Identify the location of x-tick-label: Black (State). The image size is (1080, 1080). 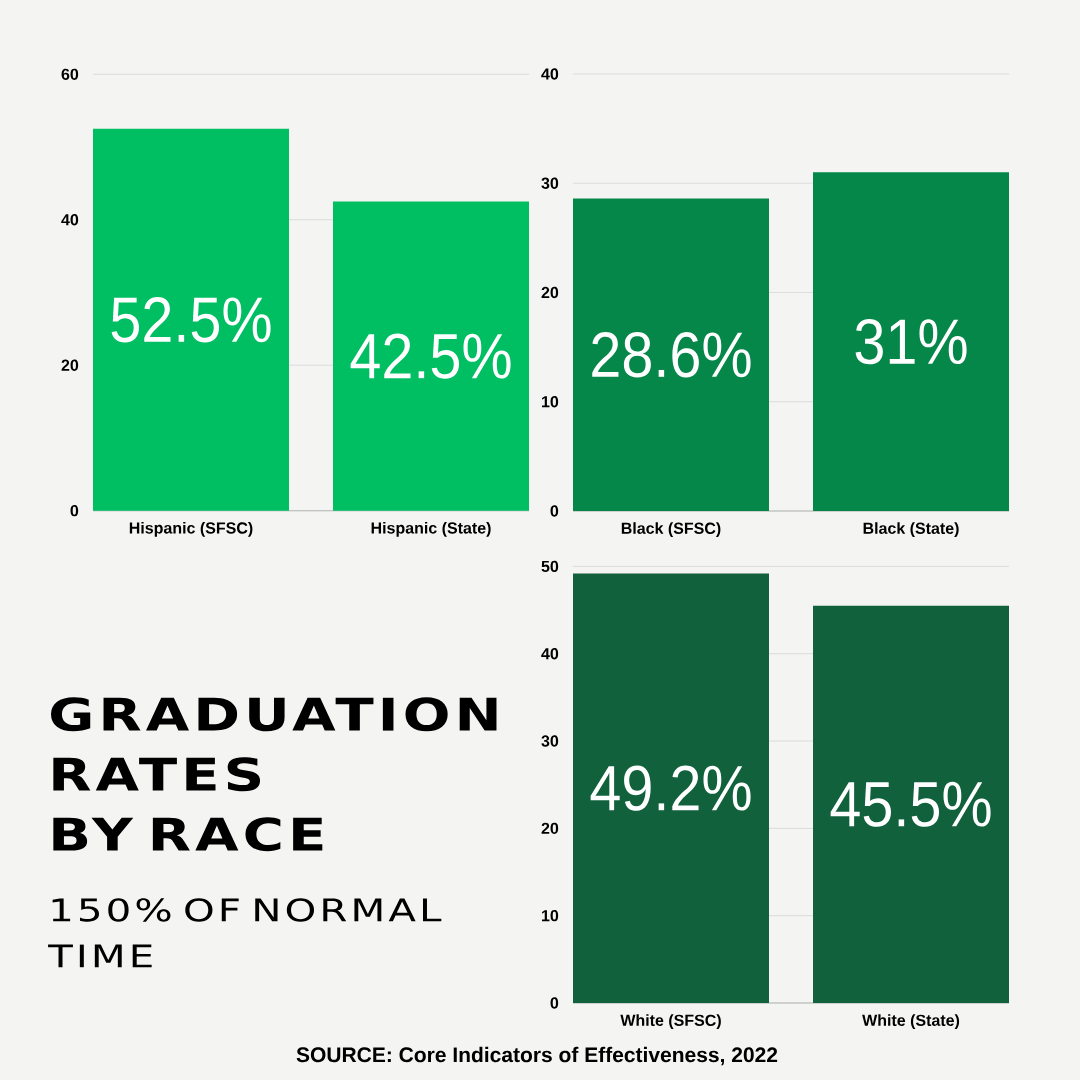
(911, 530).